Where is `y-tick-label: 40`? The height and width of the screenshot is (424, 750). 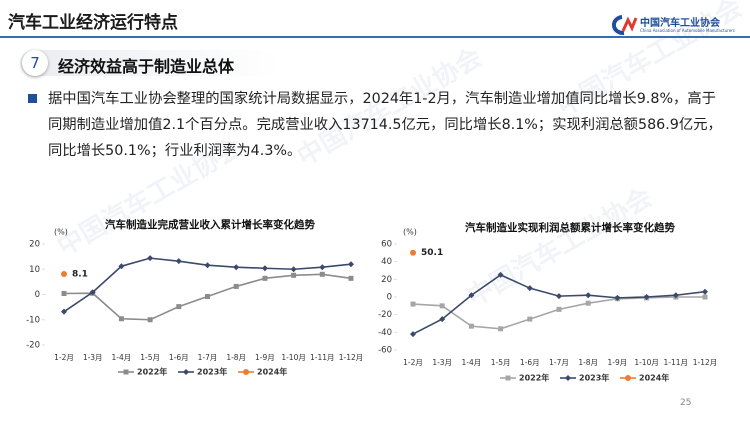 y-tick-label: 40 is located at coordinates (386, 262).